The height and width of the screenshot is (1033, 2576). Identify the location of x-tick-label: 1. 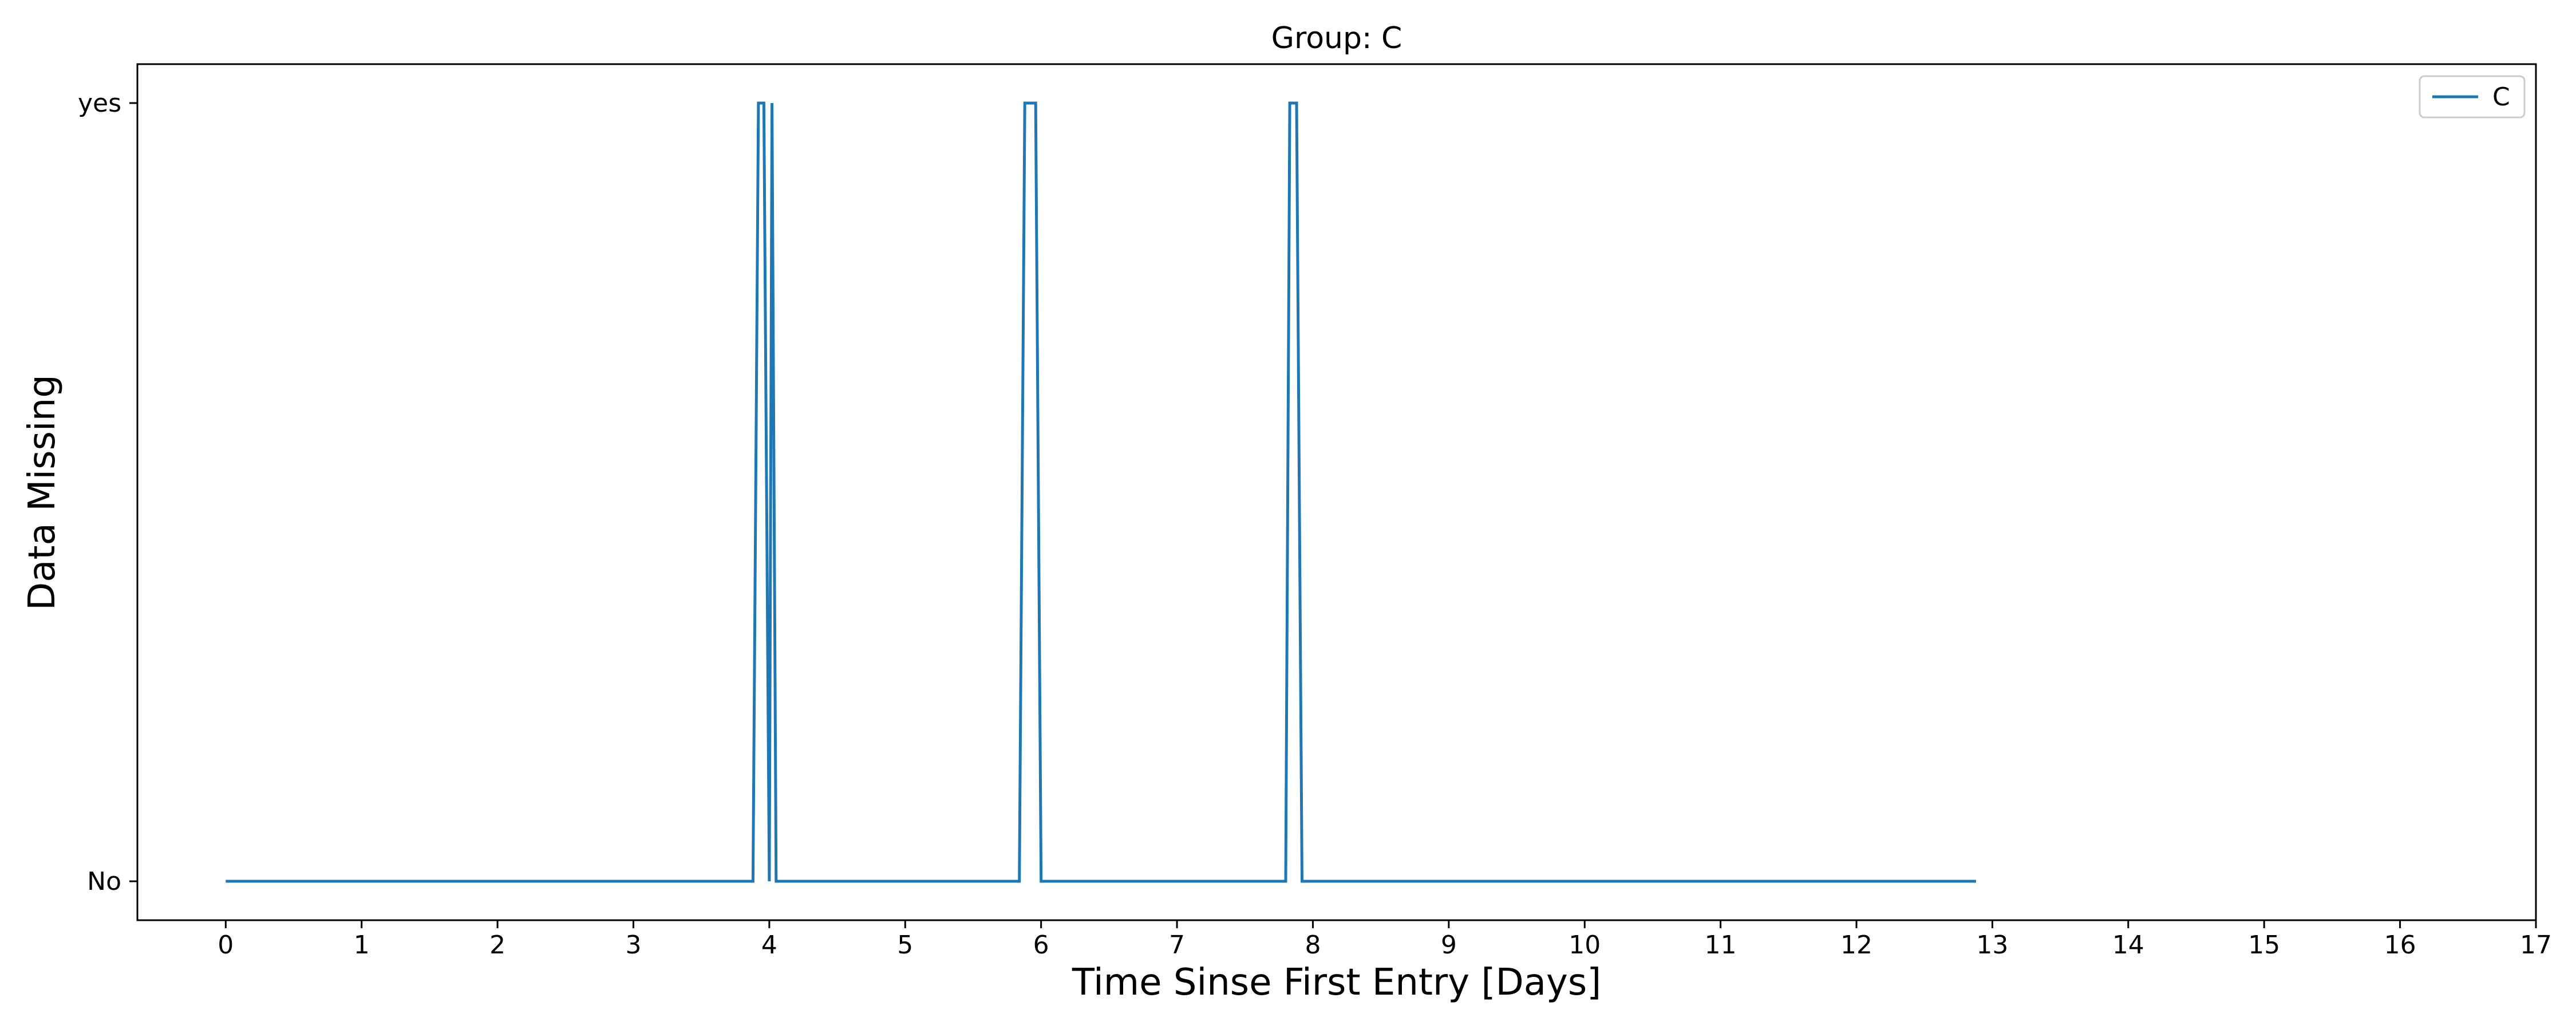
(362, 945).